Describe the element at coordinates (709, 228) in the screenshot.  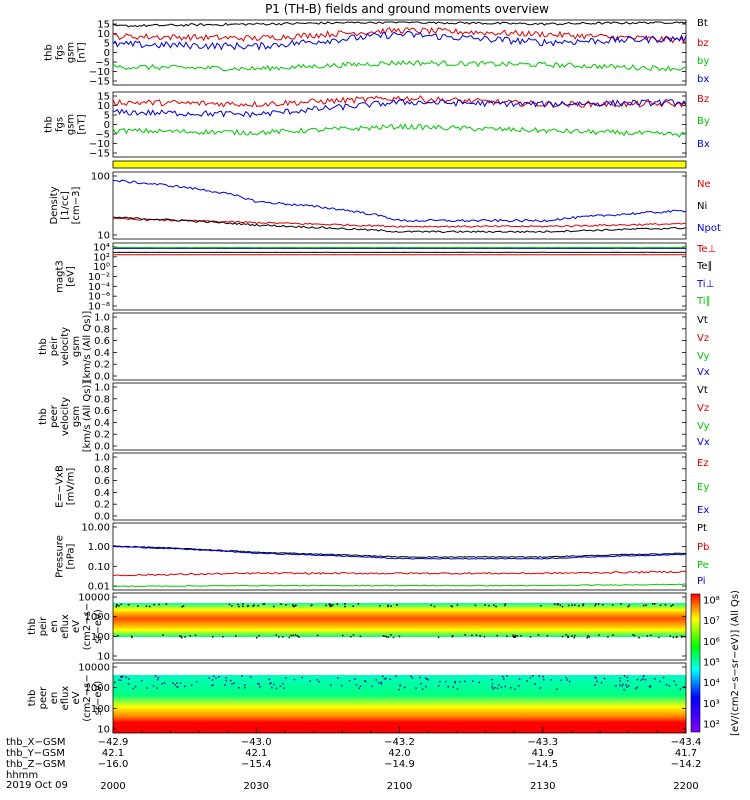
I see `legend-entry: Npot` at that location.